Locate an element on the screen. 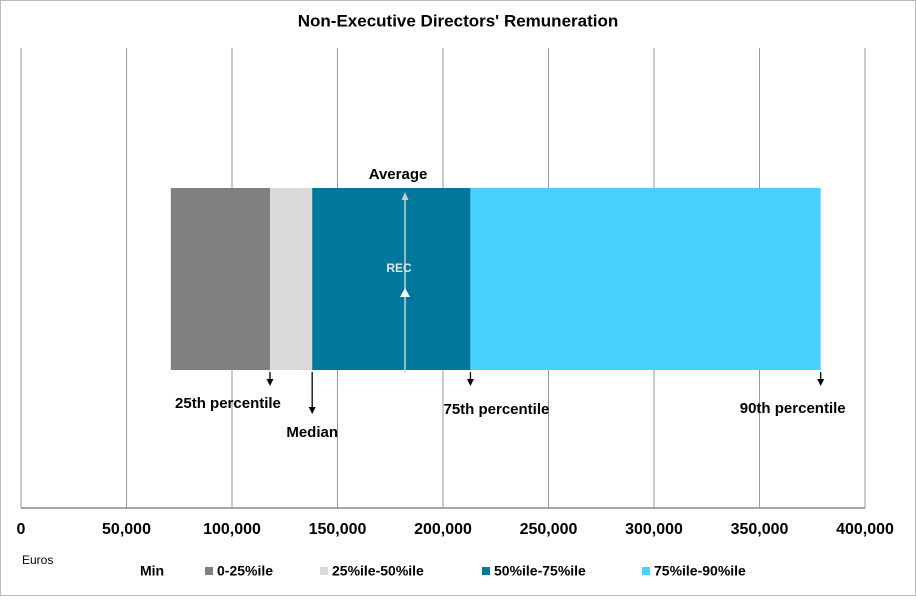 The width and height of the screenshot is (916, 601). annotation: Median is located at coordinates (312, 432).